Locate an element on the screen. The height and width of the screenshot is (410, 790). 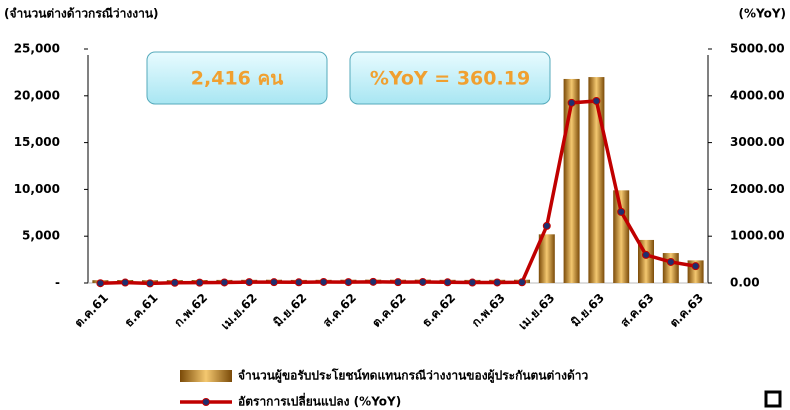
legend-label: อัตราการเปลี่ยนแปลง (%YoY) is located at coordinates (319, 401).